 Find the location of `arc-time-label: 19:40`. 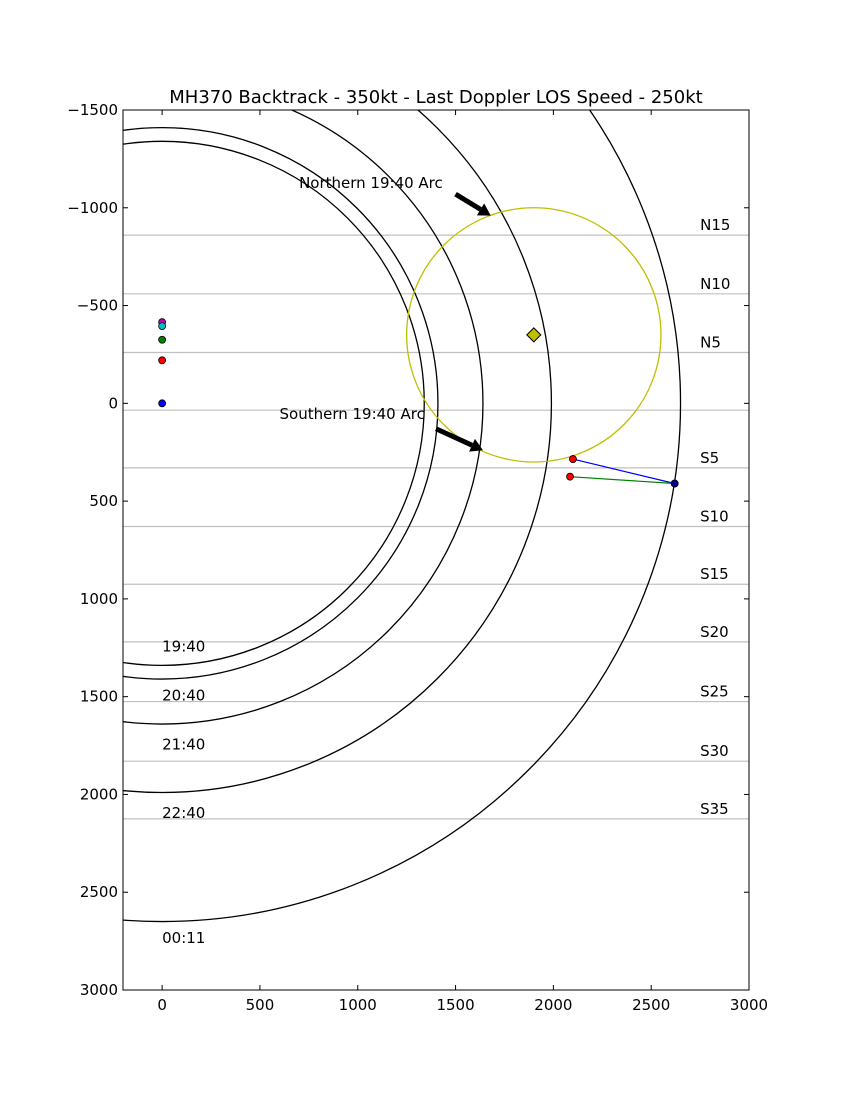

arc-time-label: 19:40 is located at coordinates (183, 647).